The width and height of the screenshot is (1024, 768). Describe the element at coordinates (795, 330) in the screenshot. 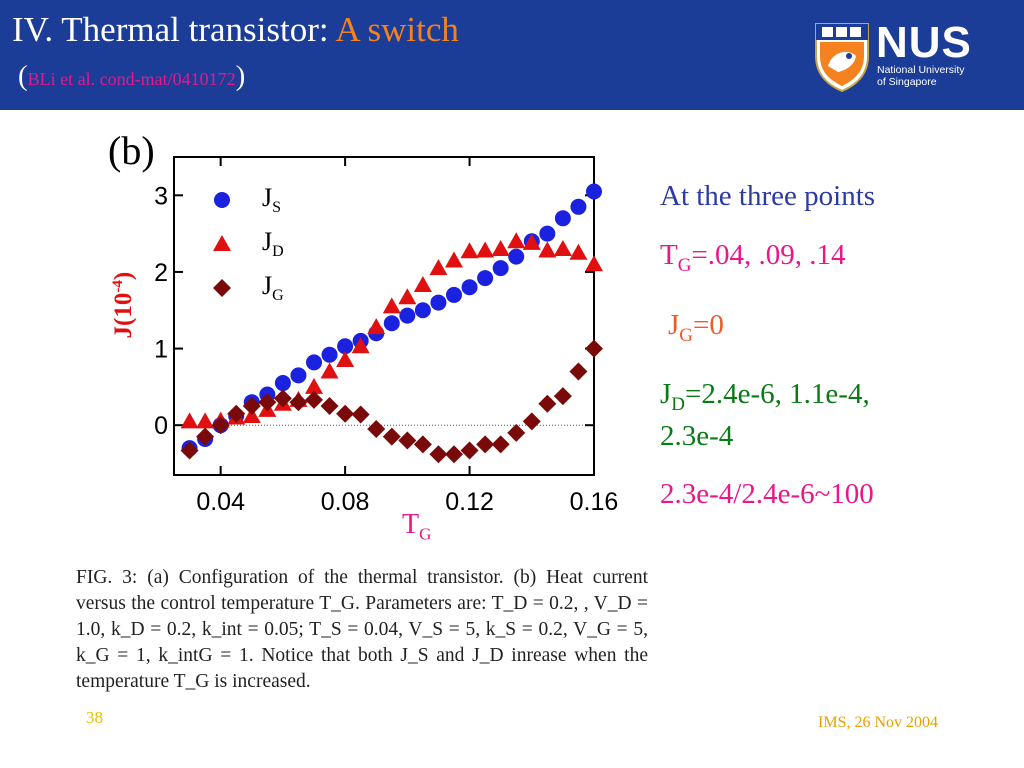

I see `note-jg-zero: JG=0` at that location.